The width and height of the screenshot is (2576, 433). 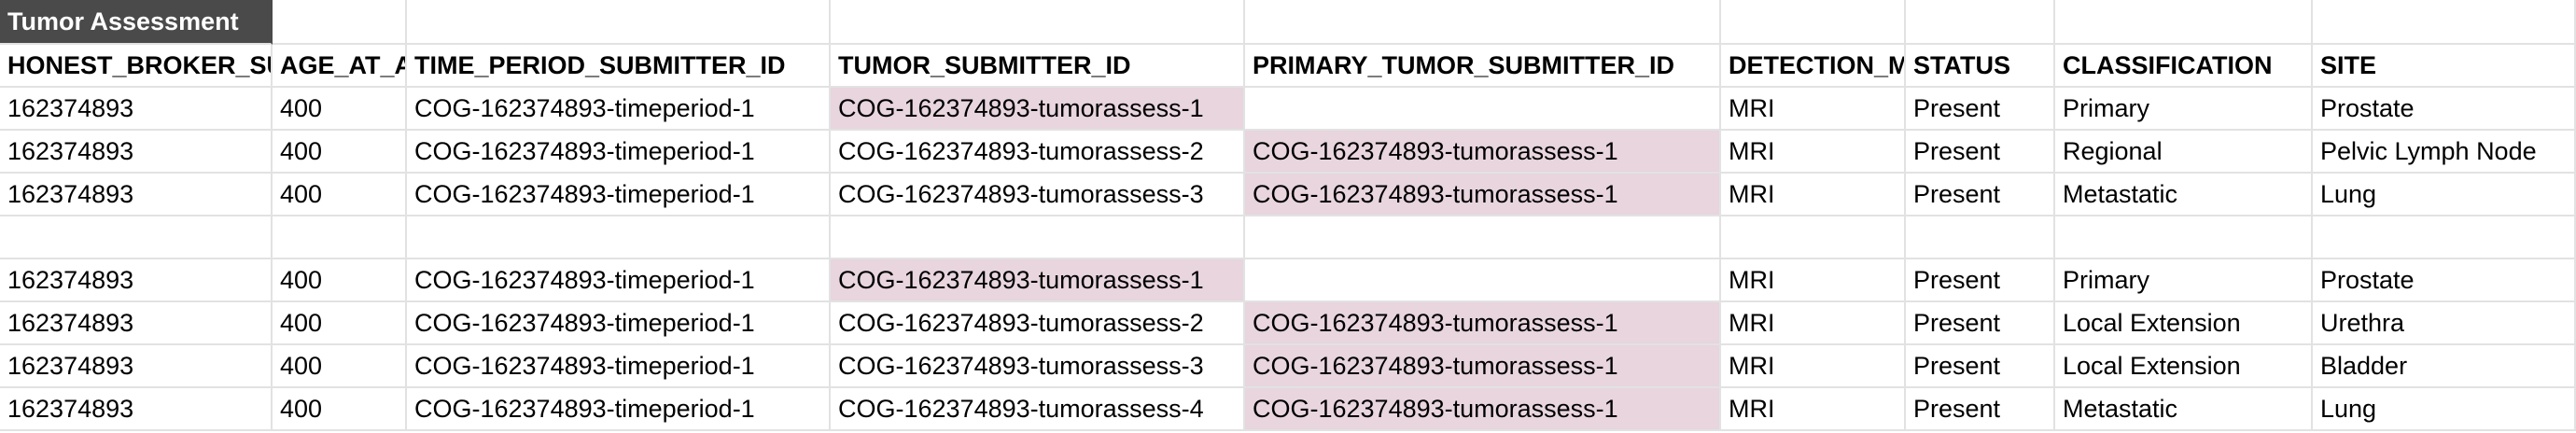 What do you see at coordinates (1980, 66) in the screenshot?
I see `column-header-status: STATUS` at bounding box center [1980, 66].